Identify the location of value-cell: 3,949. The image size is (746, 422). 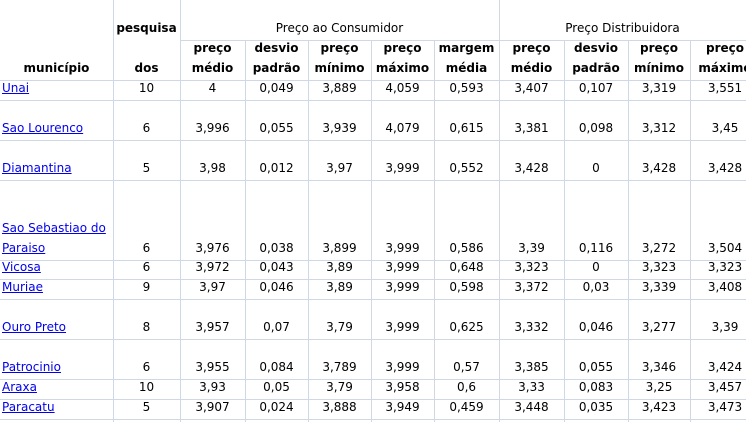
(402, 409).